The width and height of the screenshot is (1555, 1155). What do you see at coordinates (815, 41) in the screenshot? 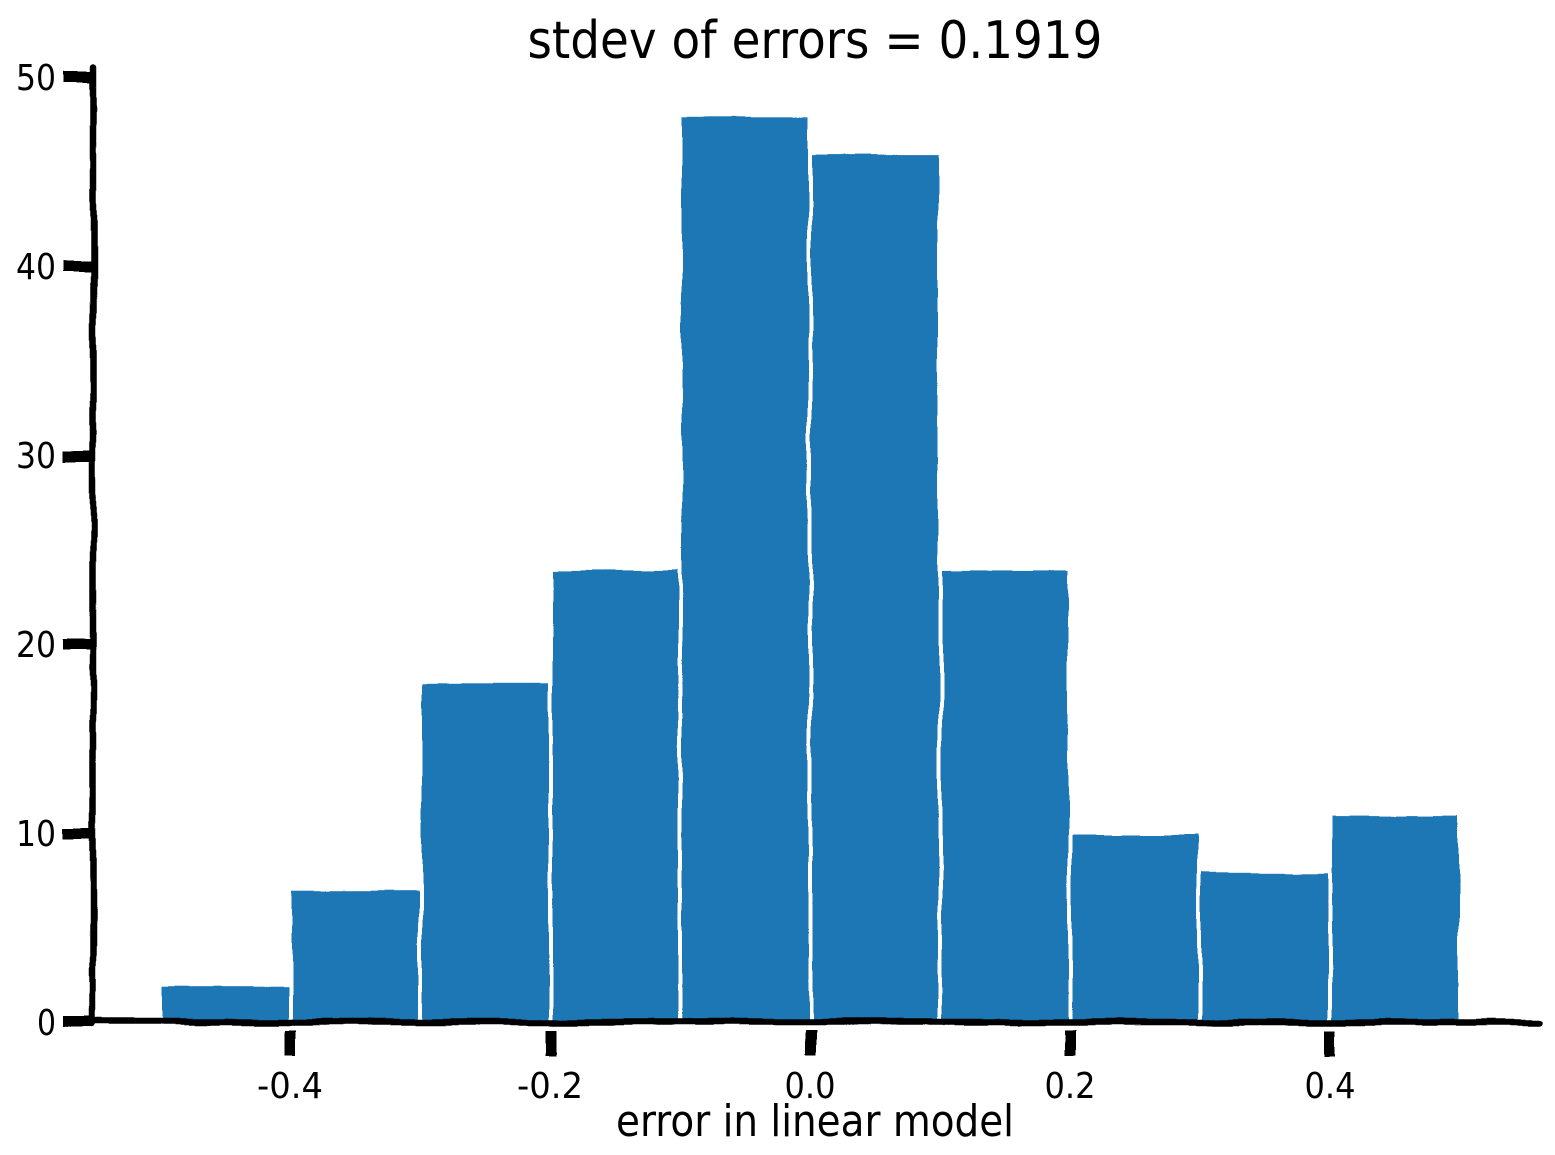
I see `chart-title: stdev of errors = 0.1919` at bounding box center [815, 41].